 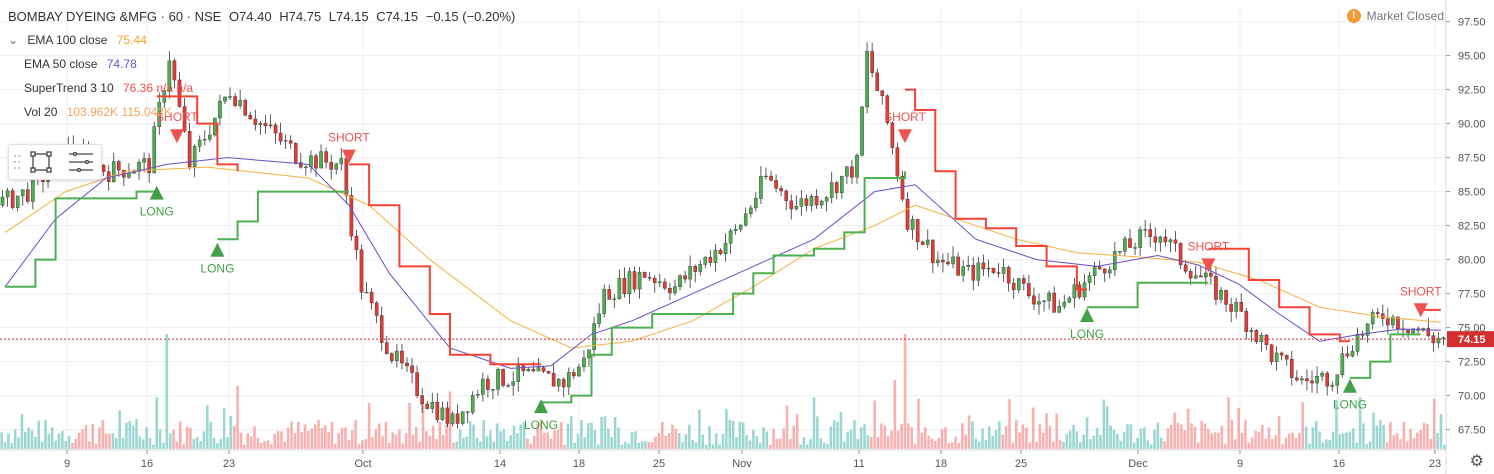 What do you see at coordinates (1476, 461) in the screenshot?
I see `gear-icon: ⚙` at bounding box center [1476, 461].